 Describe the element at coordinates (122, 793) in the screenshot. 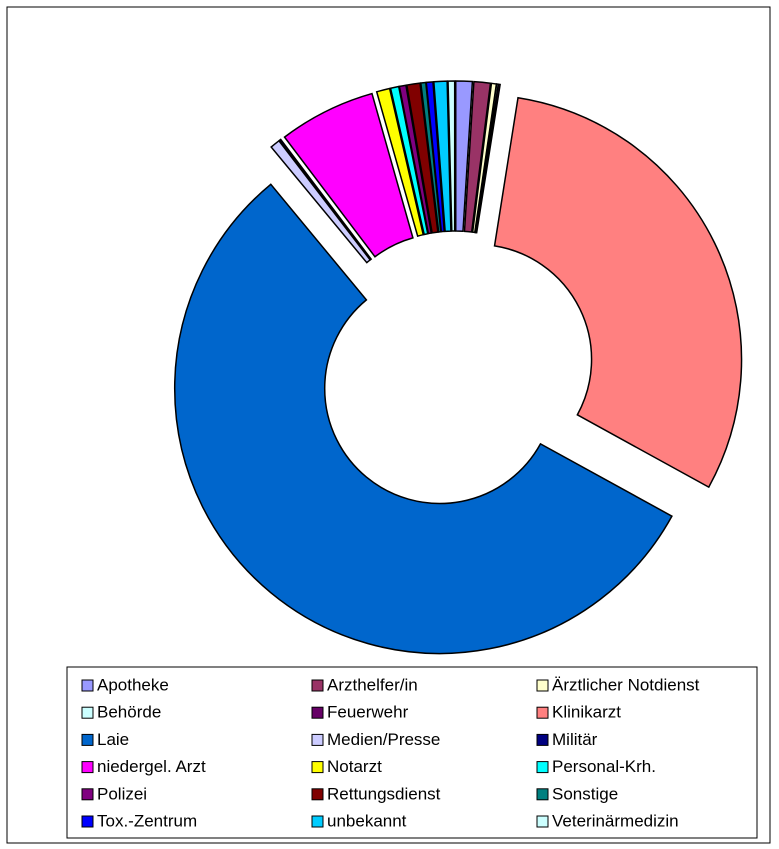

I see `legend-label: Polizei` at that location.